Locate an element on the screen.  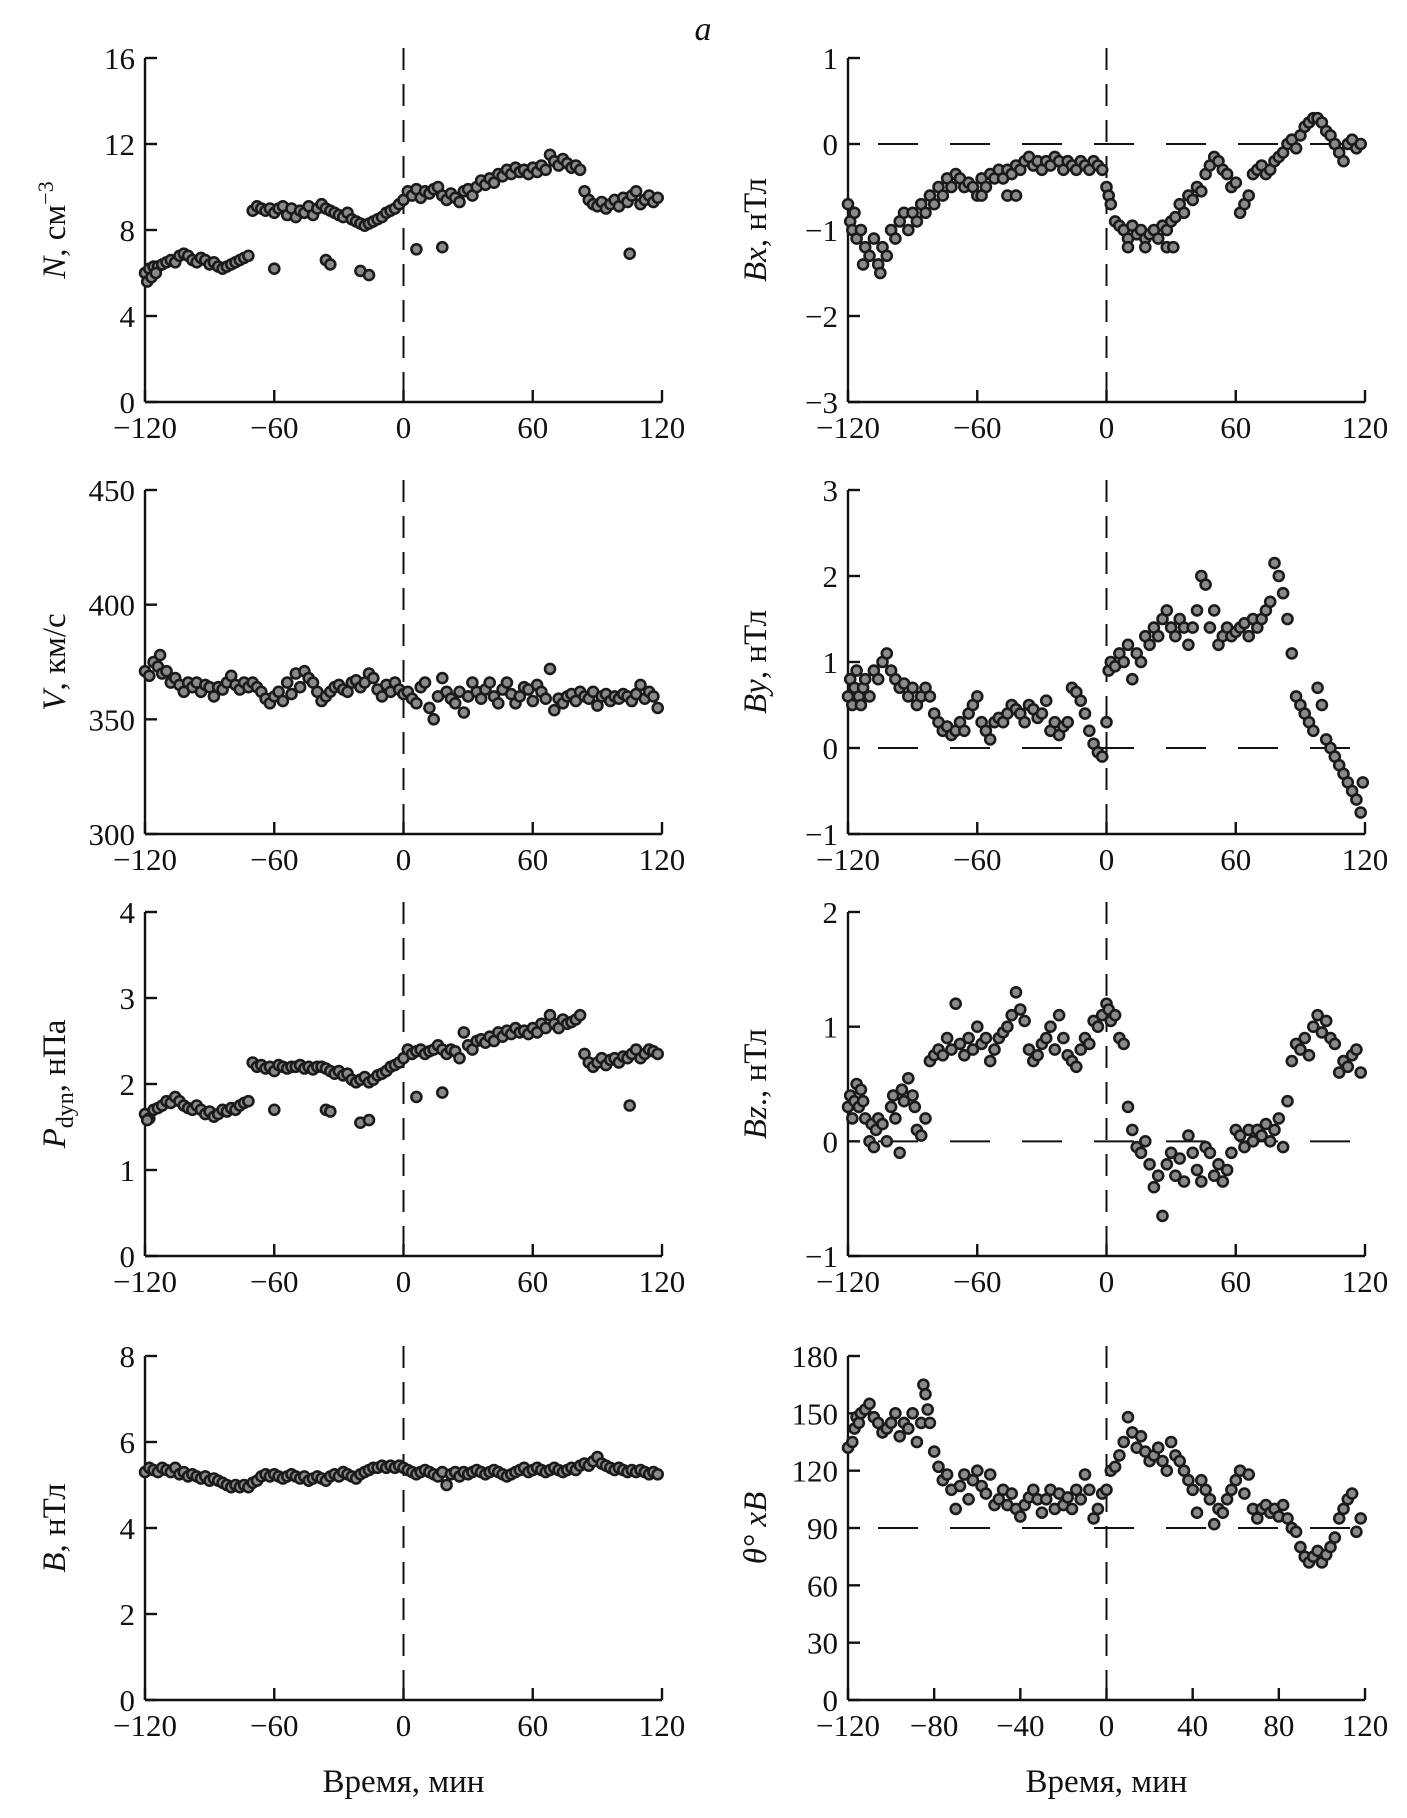
y-axis-label-sub: dyn is located at coordinates (66, 1110).